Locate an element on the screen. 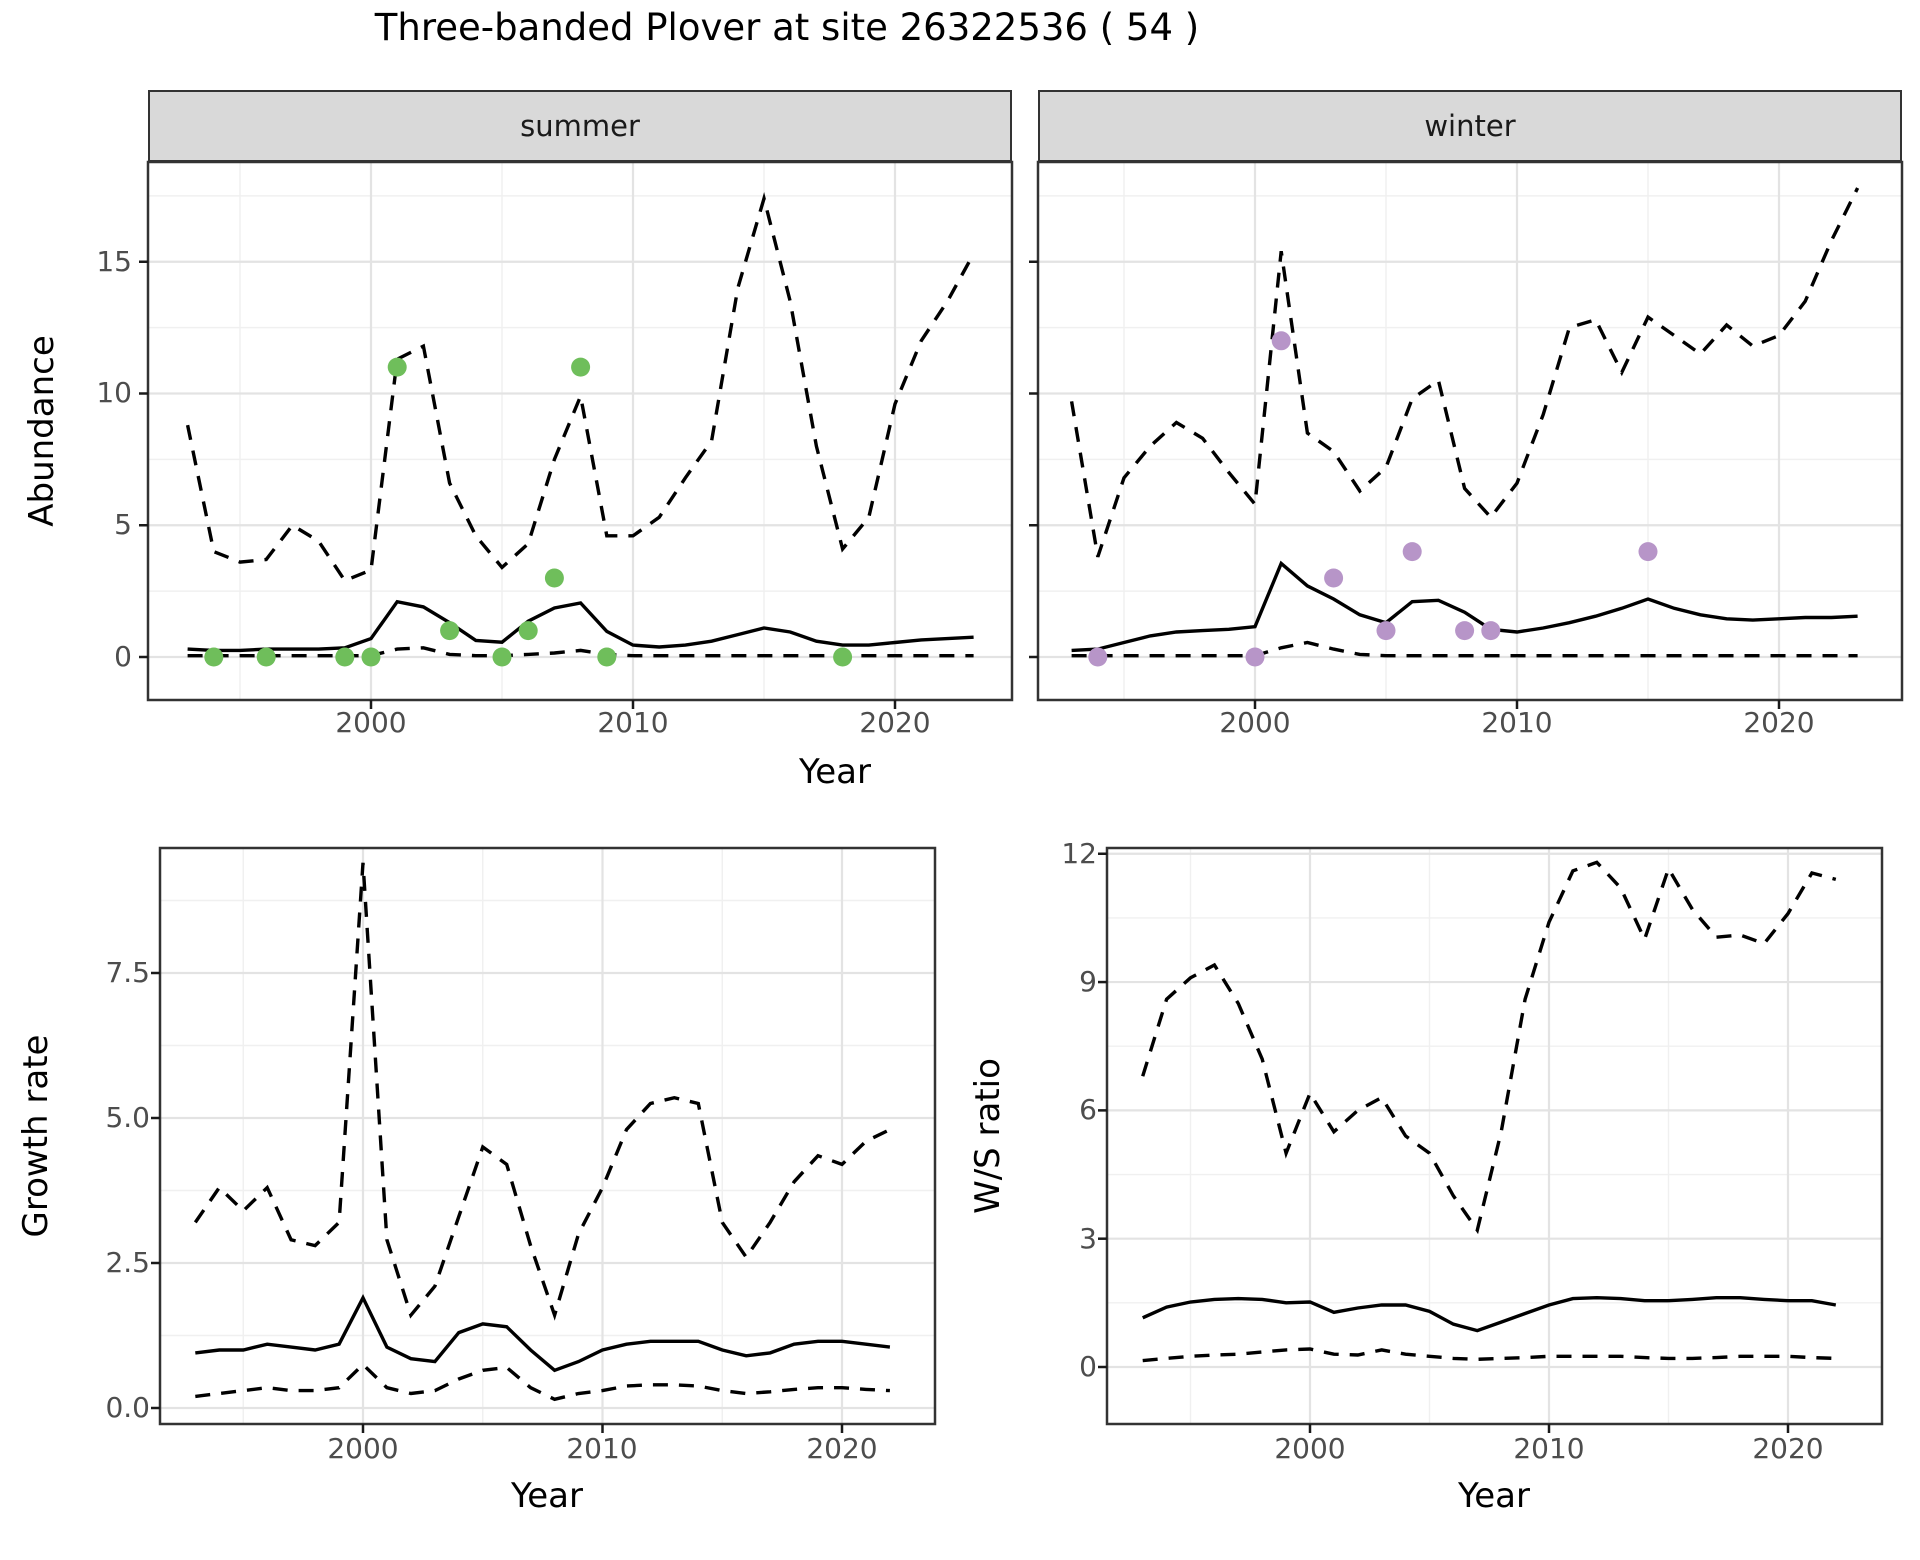 The image size is (1920, 1560). y-axis-title-abundance: Abundance is located at coordinates (42, 431).